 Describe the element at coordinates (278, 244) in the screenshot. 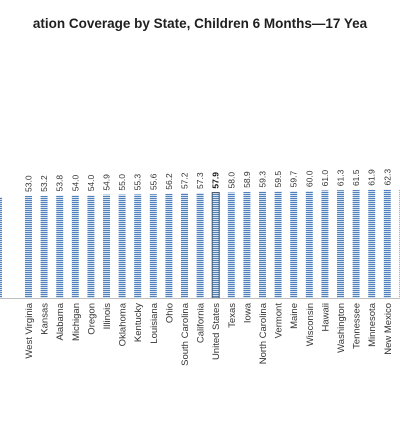

I see `bar-vermont` at that location.